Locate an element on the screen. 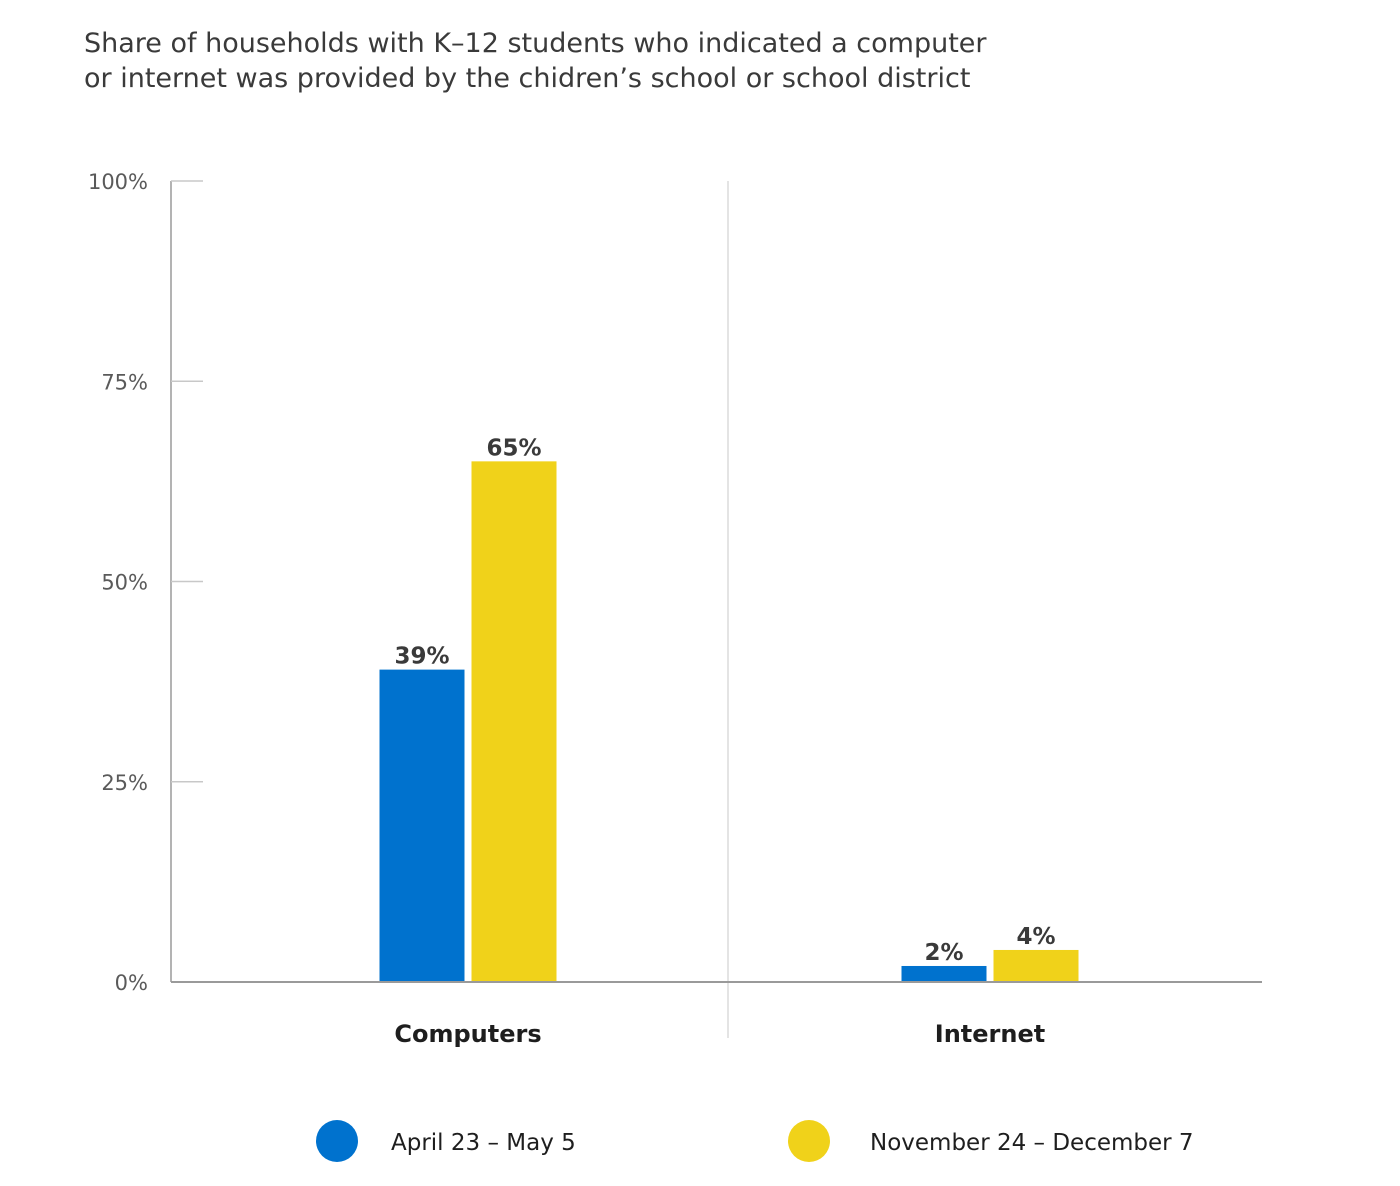  y-tick-label-3: 75% is located at coordinates (124, 382).